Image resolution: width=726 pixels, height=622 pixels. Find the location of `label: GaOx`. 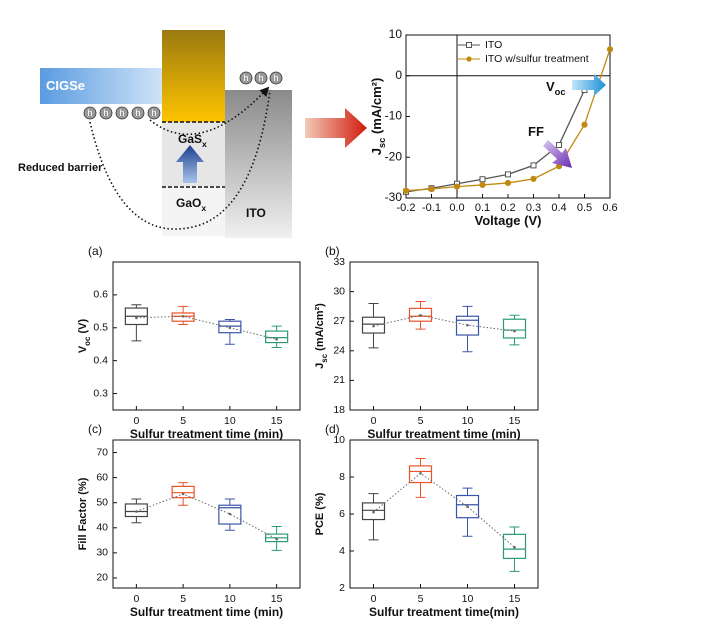

label: GaOx is located at coordinates (191, 204).